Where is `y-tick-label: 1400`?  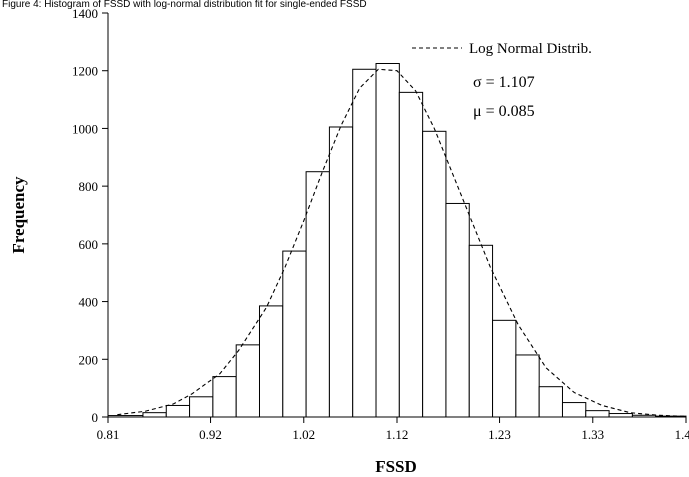 y-tick-label: 1400 is located at coordinates (85, 13).